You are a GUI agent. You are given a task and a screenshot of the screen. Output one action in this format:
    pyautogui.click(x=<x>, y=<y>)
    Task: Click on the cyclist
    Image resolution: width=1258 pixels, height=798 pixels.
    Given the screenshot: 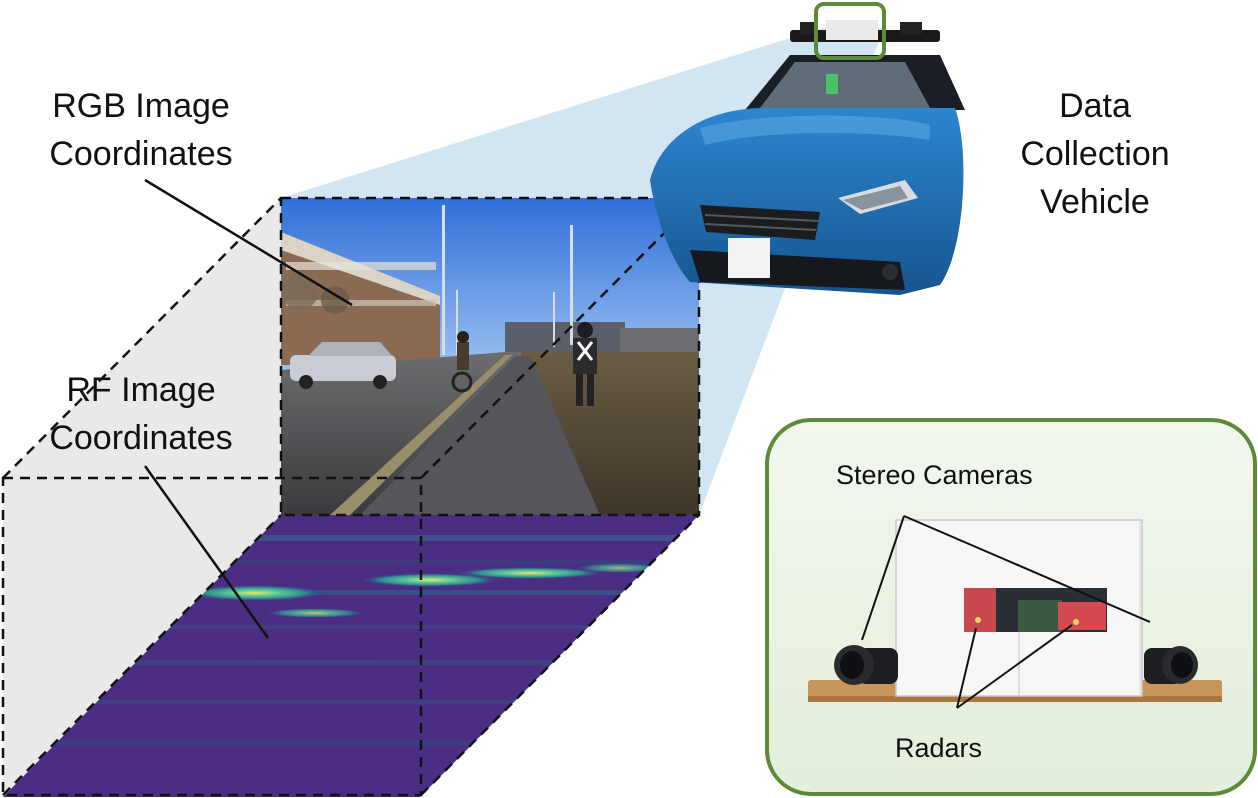 What is the action you would take?
    pyautogui.click(x=462, y=362)
    